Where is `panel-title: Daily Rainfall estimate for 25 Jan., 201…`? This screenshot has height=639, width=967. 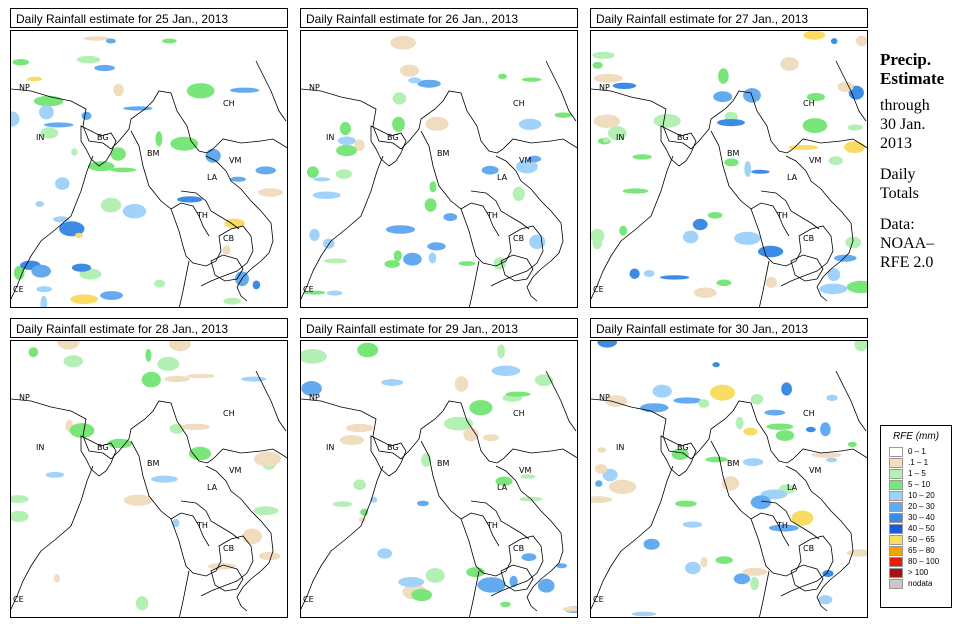 panel-title: Daily Rainfall estimate for 25 Jan., 201… is located at coordinates (149, 18).